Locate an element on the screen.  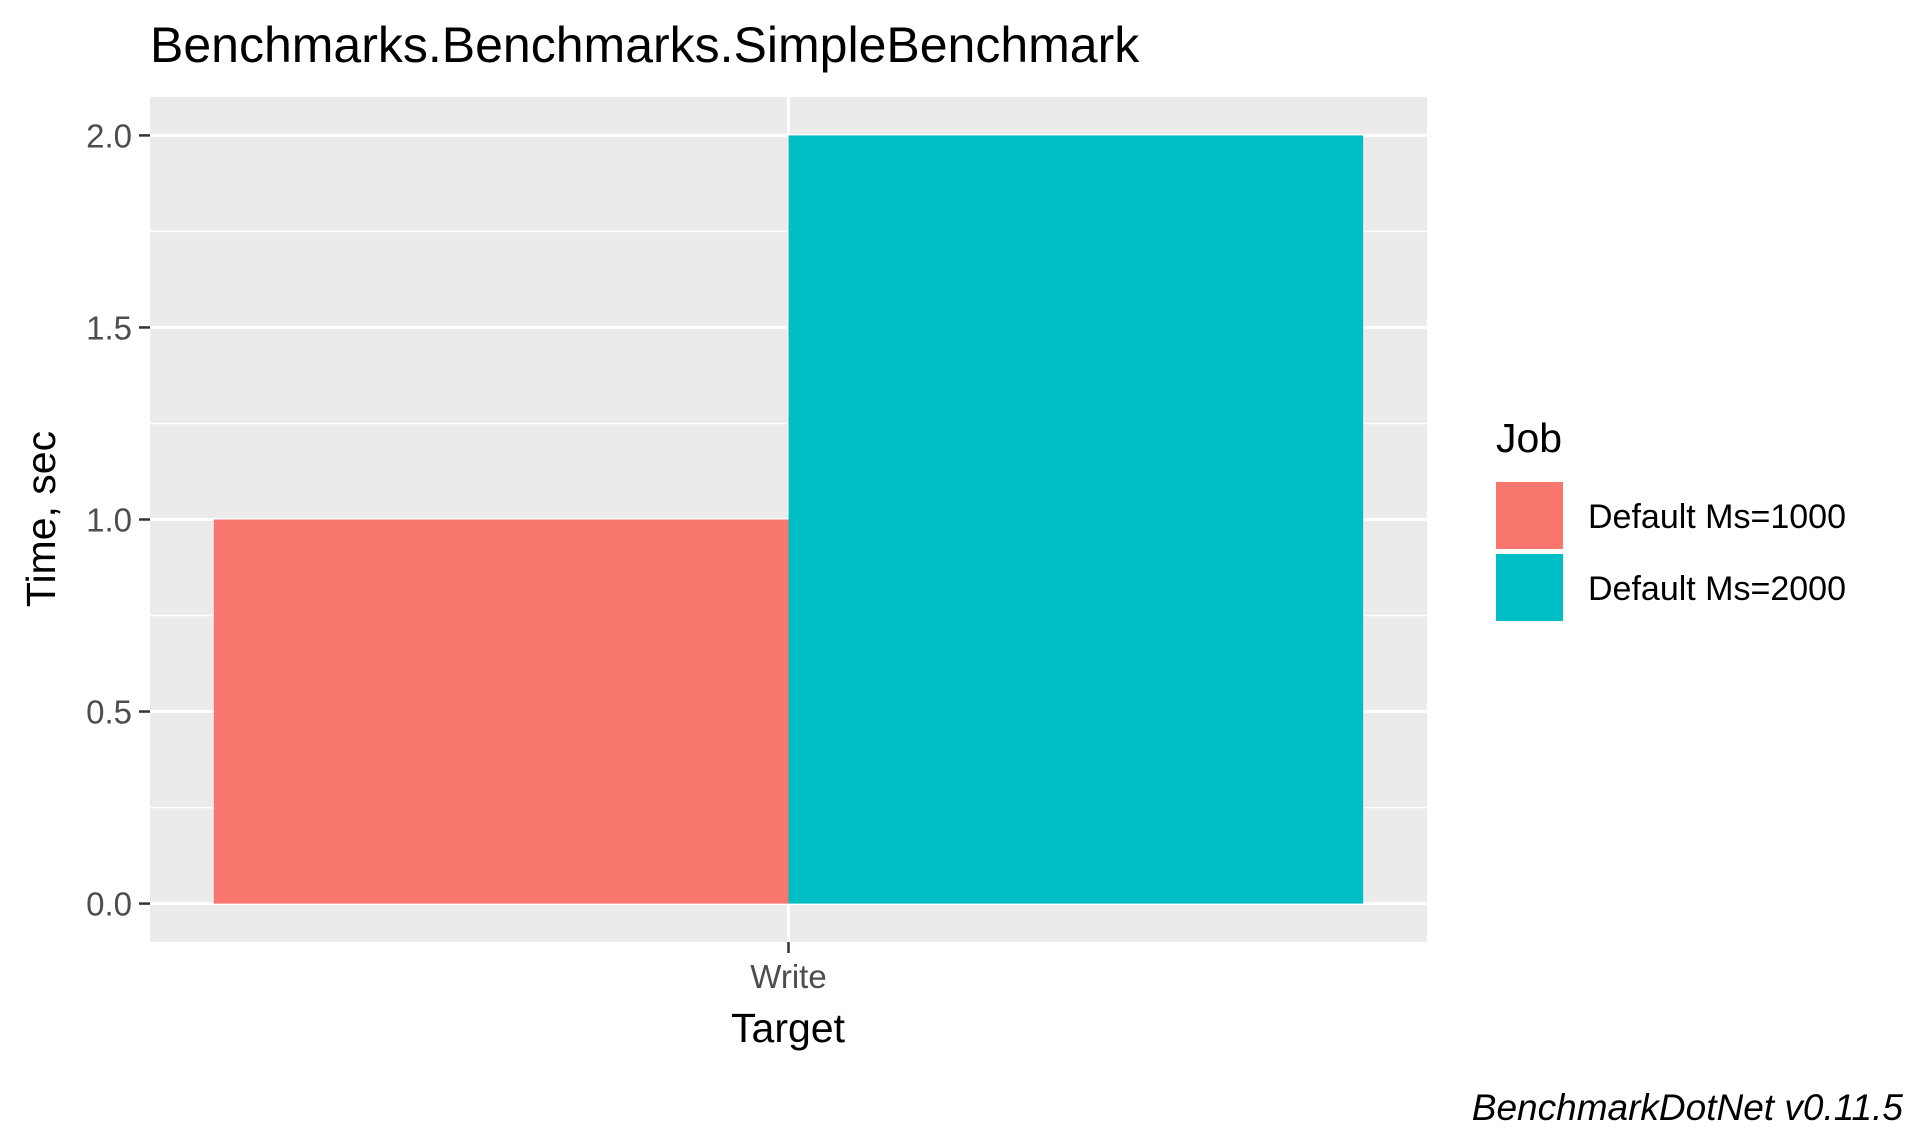
y-tick-label: 0.5 is located at coordinates (109, 712).